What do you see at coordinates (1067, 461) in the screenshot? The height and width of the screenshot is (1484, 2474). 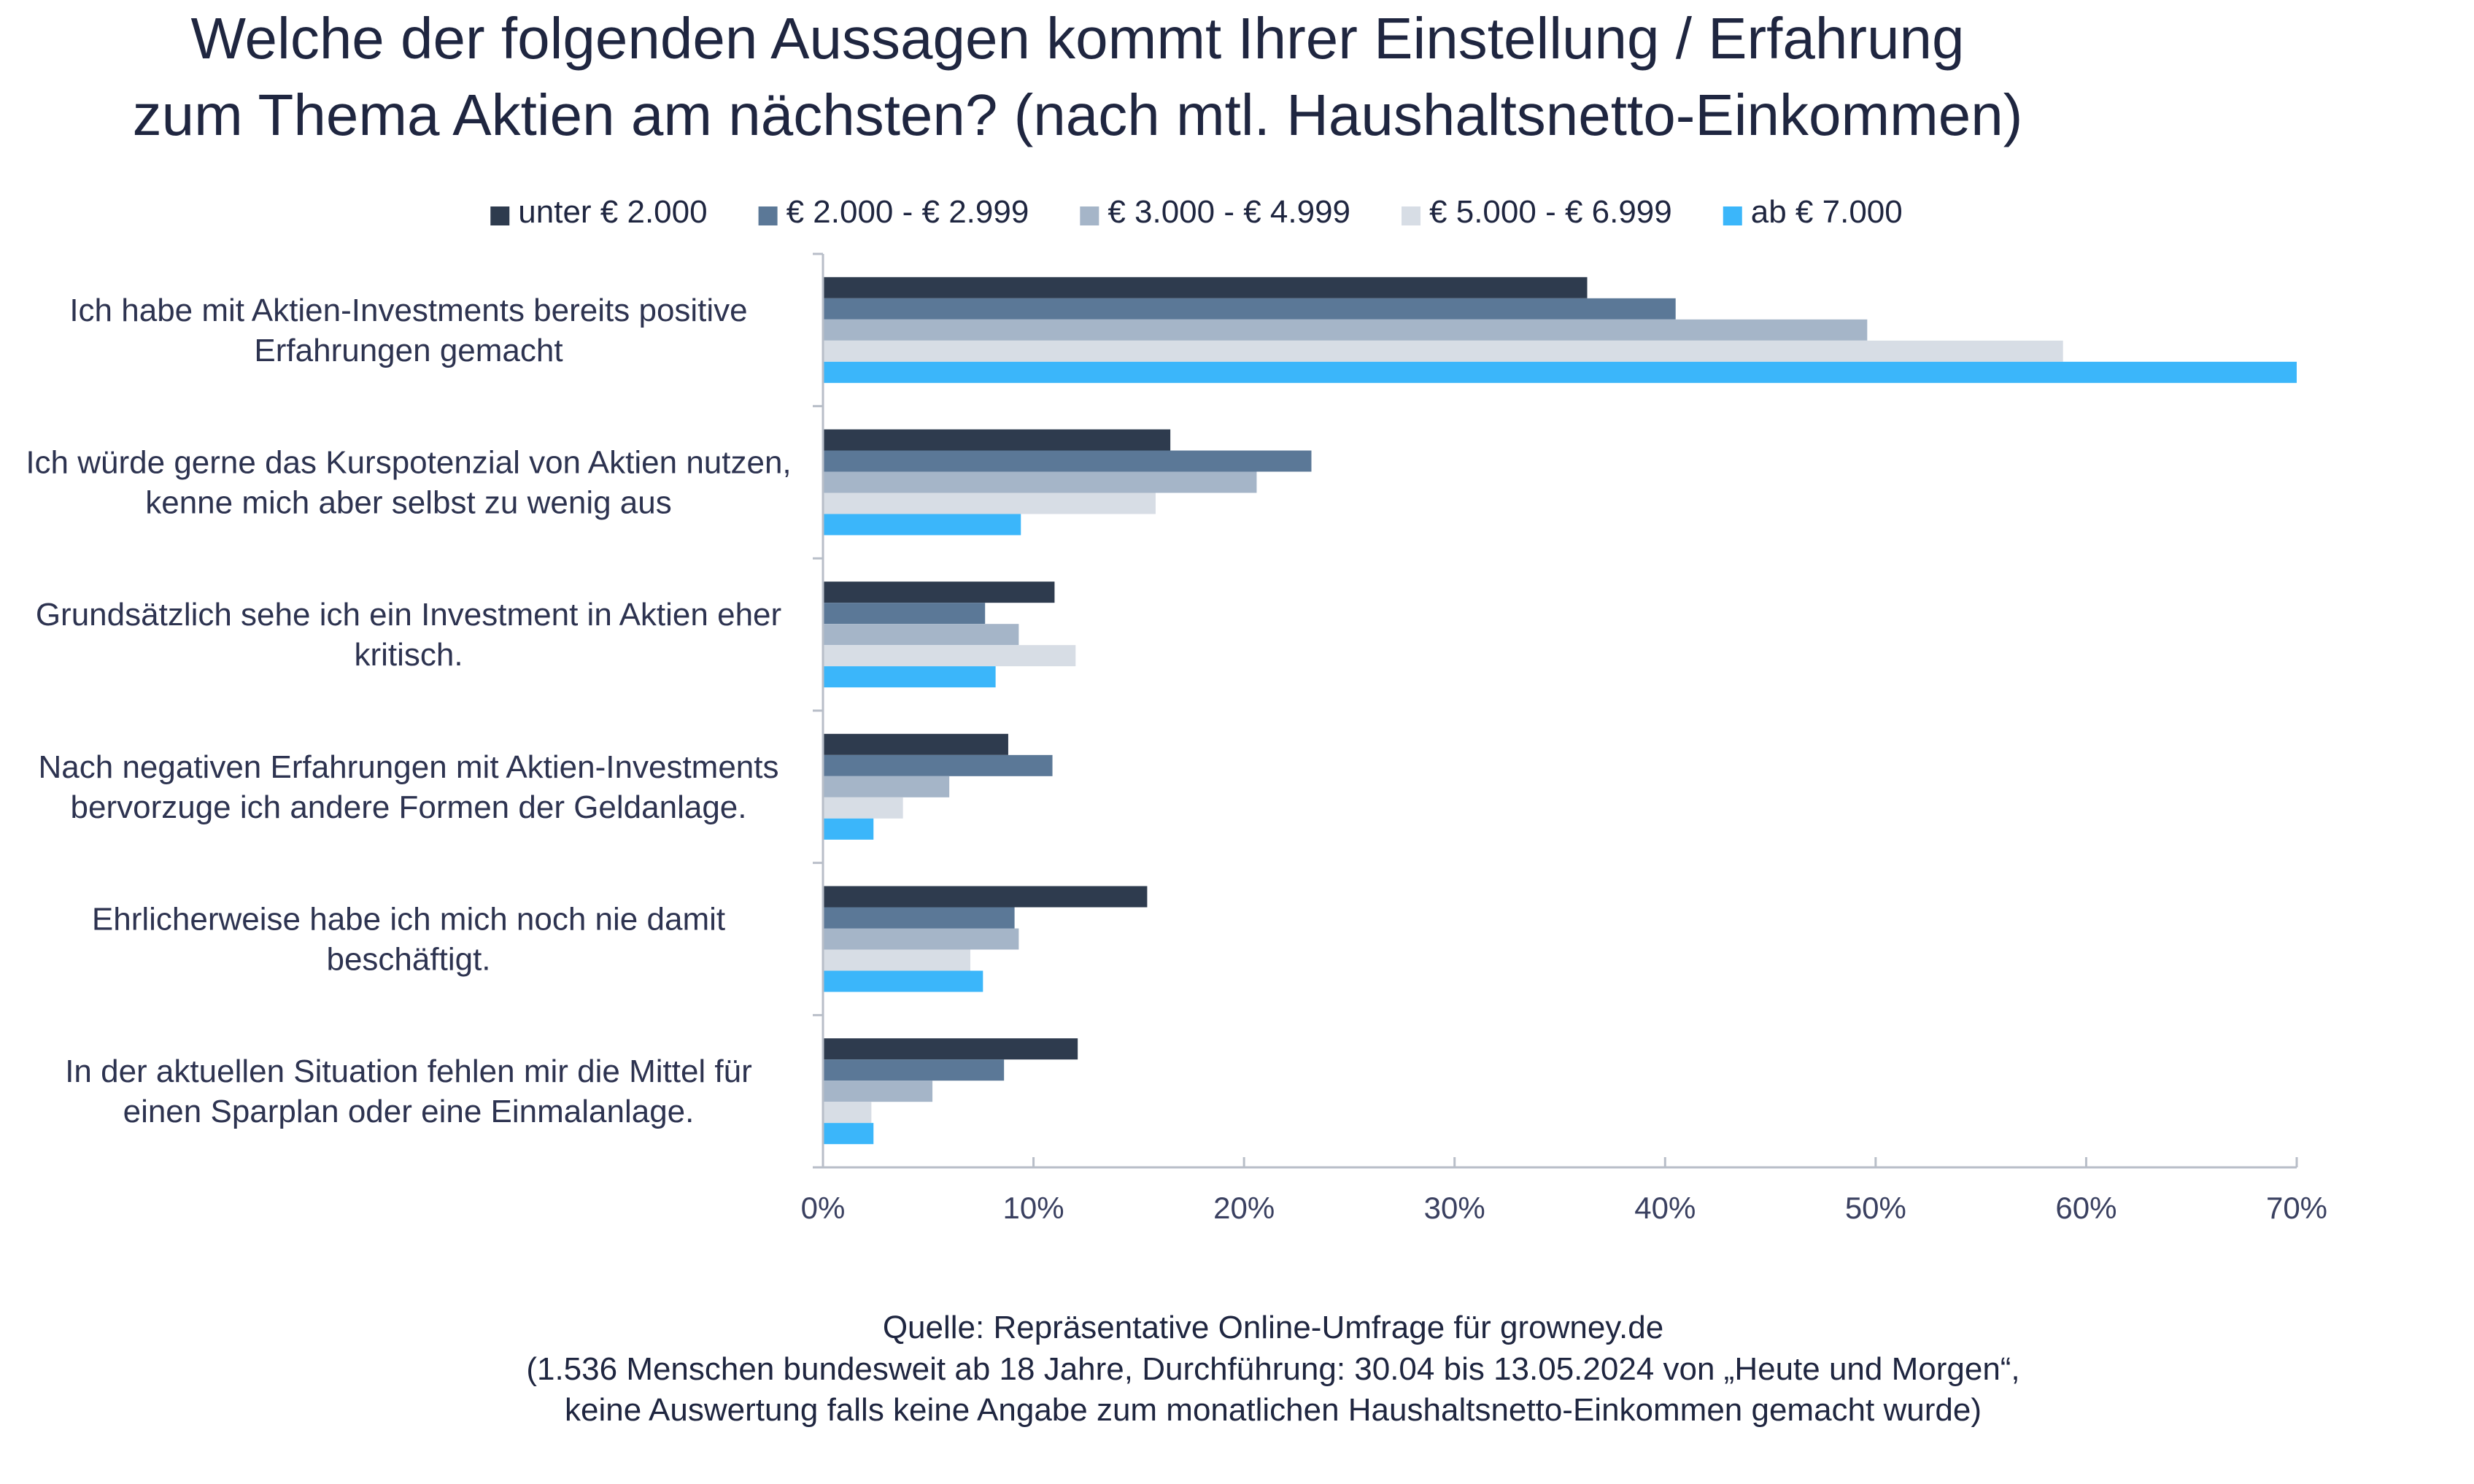 I see `bar-cat2-series2` at bounding box center [1067, 461].